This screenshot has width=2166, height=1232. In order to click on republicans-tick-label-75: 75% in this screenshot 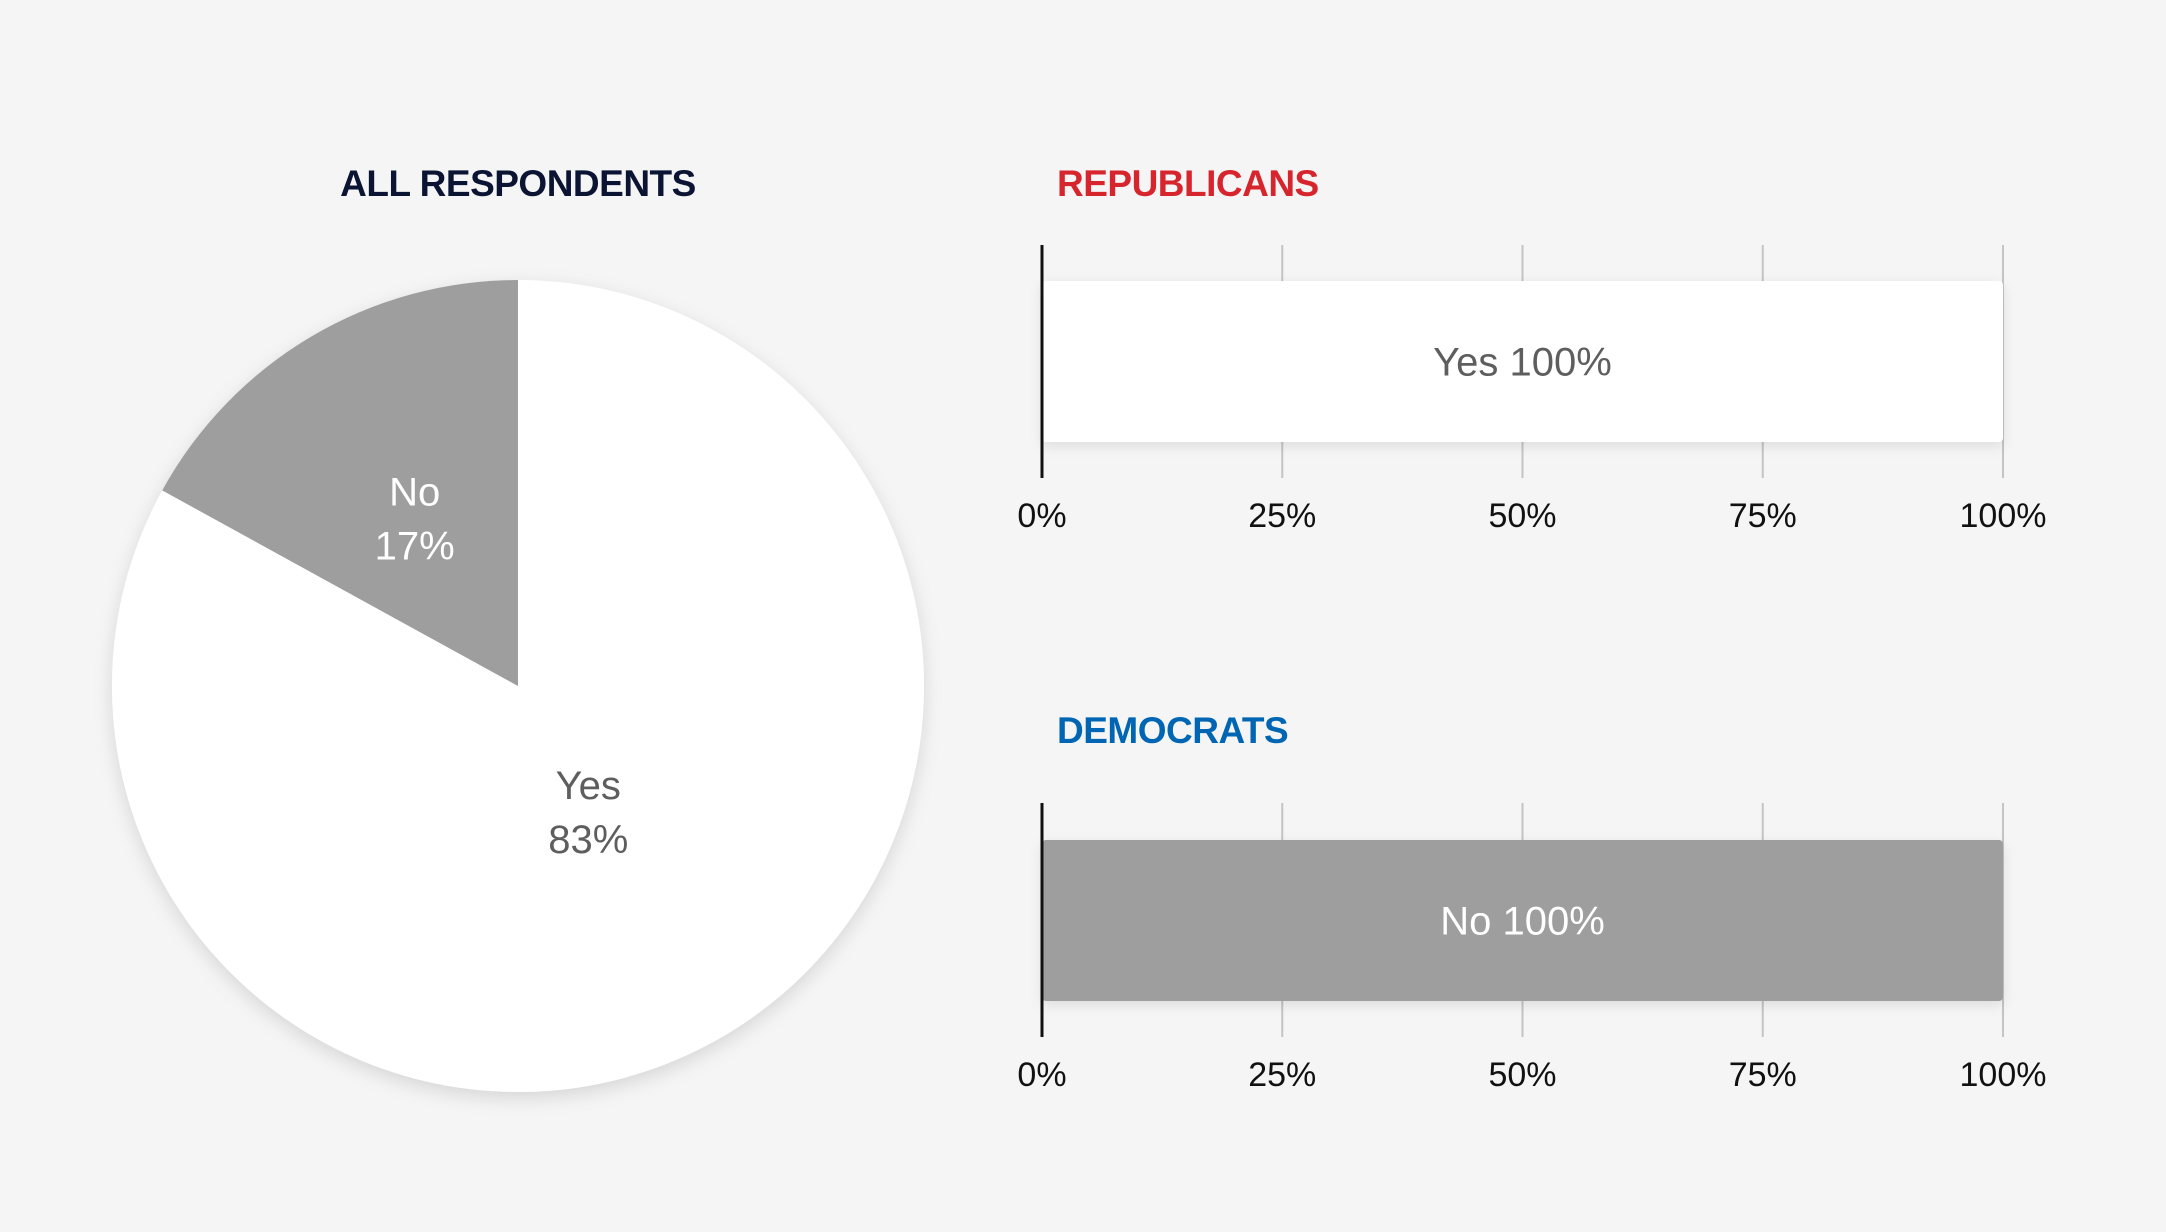, I will do `click(1763, 516)`.